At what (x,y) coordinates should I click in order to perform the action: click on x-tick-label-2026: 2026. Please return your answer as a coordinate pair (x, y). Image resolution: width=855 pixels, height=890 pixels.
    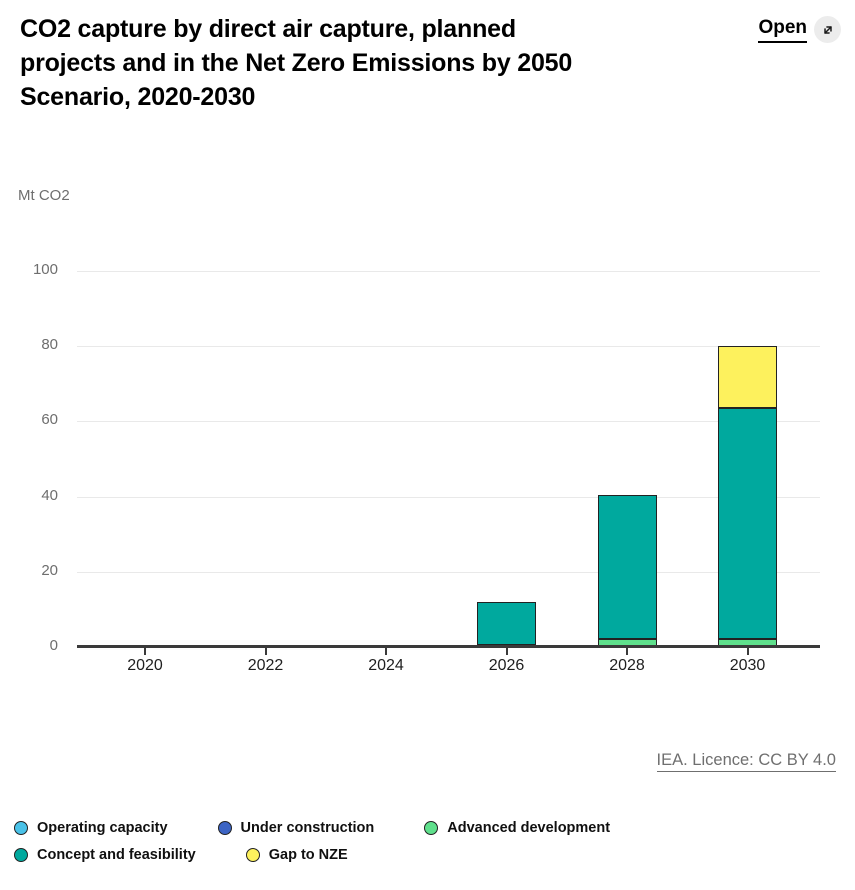
    Looking at the image, I should click on (506, 665).